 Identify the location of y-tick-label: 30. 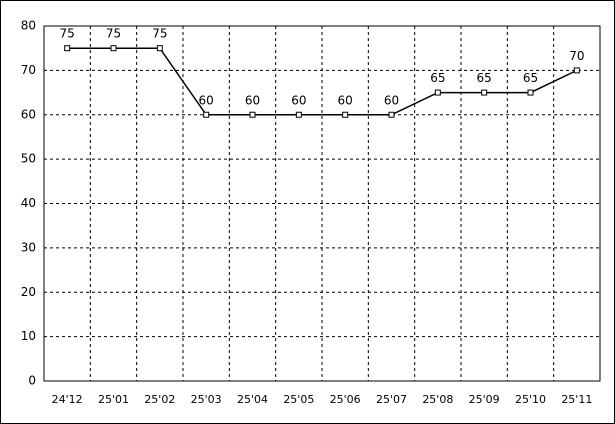
(28, 247).